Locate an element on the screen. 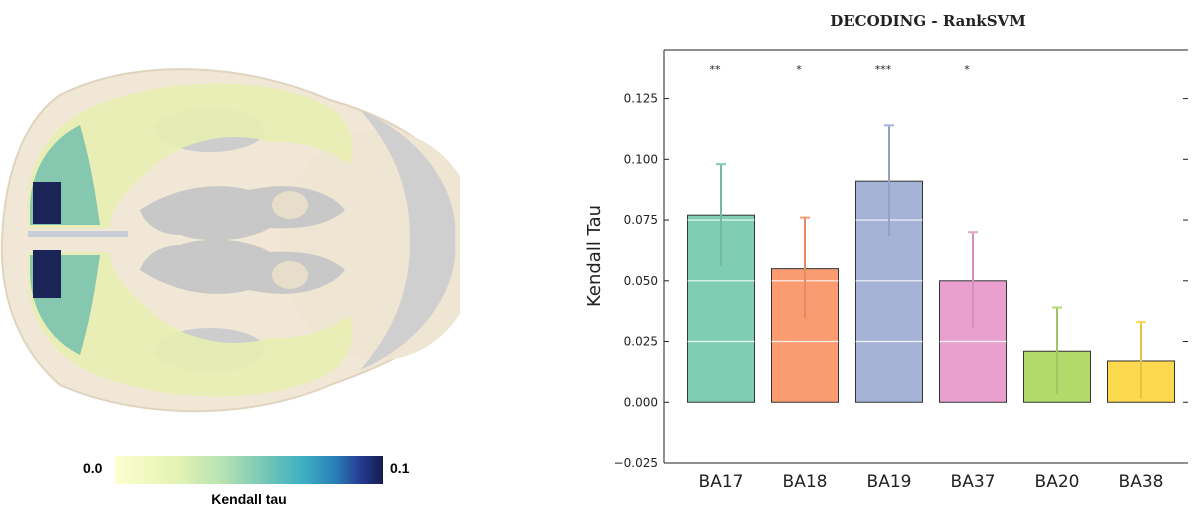  y-tick-label: 0.100 is located at coordinates (641, 159).